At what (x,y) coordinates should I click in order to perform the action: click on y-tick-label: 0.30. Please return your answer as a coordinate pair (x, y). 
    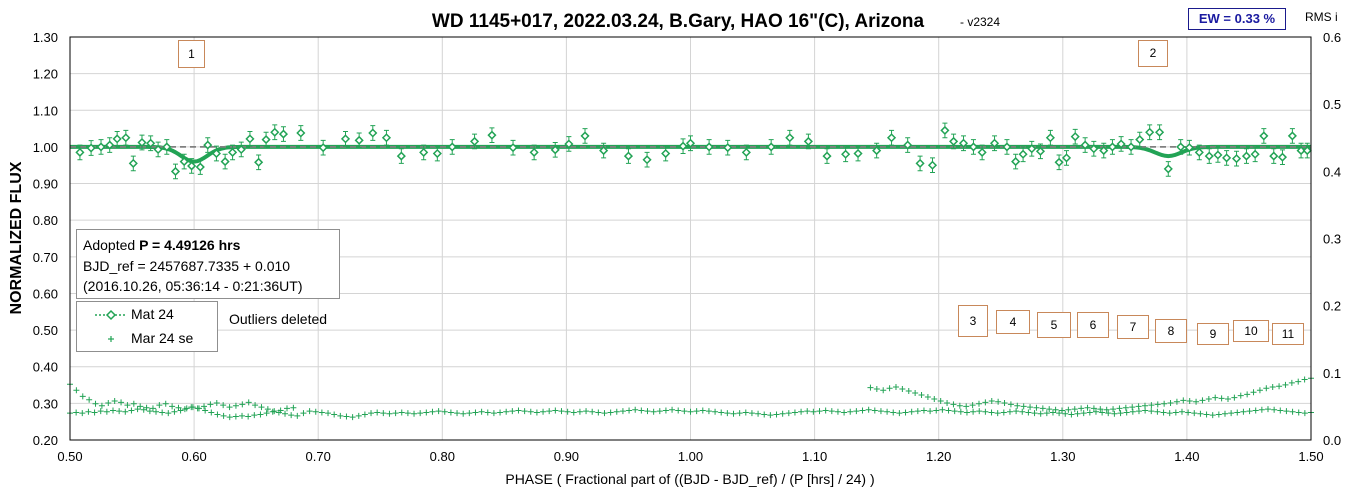
    Looking at the image, I should click on (45, 403).